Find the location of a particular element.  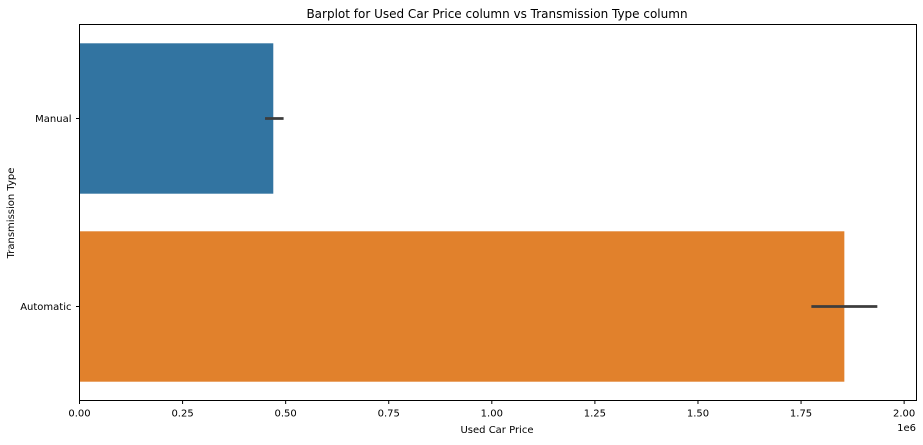

x-tick-label: 0.25 is located at coordinates (182, 414).